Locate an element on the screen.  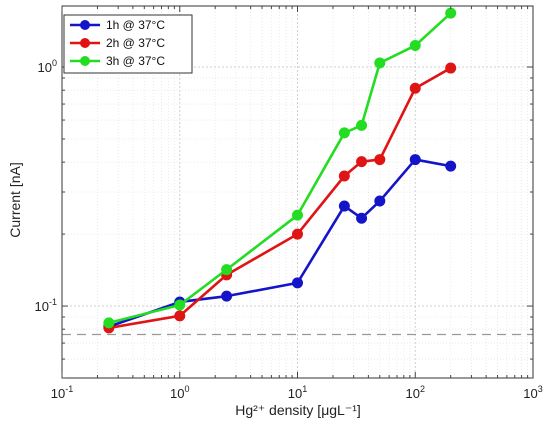
legend-entry: 3h @ 37°C is located at coordinates (117, 61).